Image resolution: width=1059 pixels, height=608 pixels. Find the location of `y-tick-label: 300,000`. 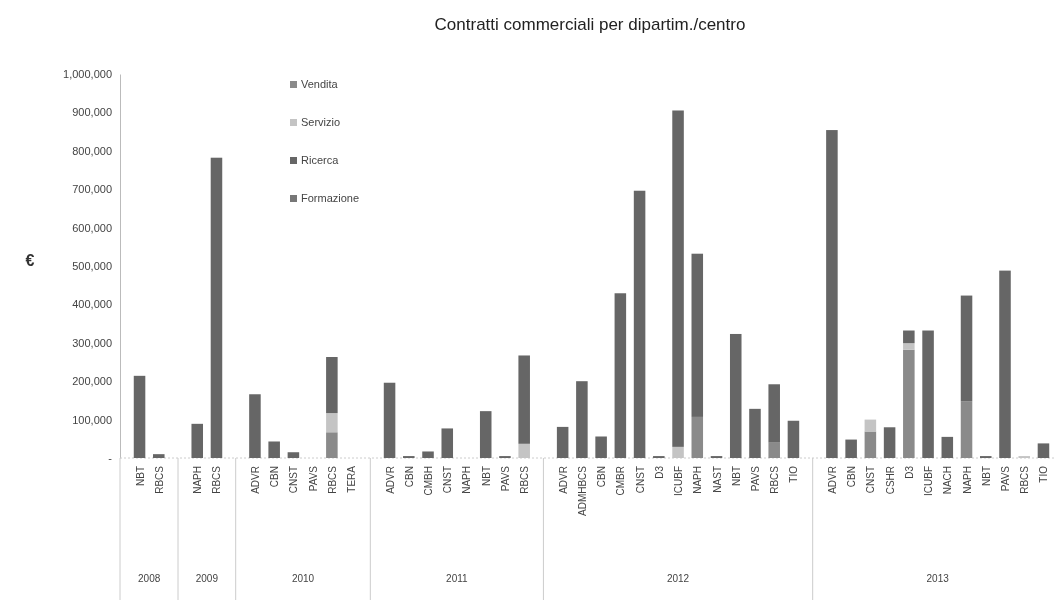

y-tick-label: 300,000 is located at coordinates (92, 342).